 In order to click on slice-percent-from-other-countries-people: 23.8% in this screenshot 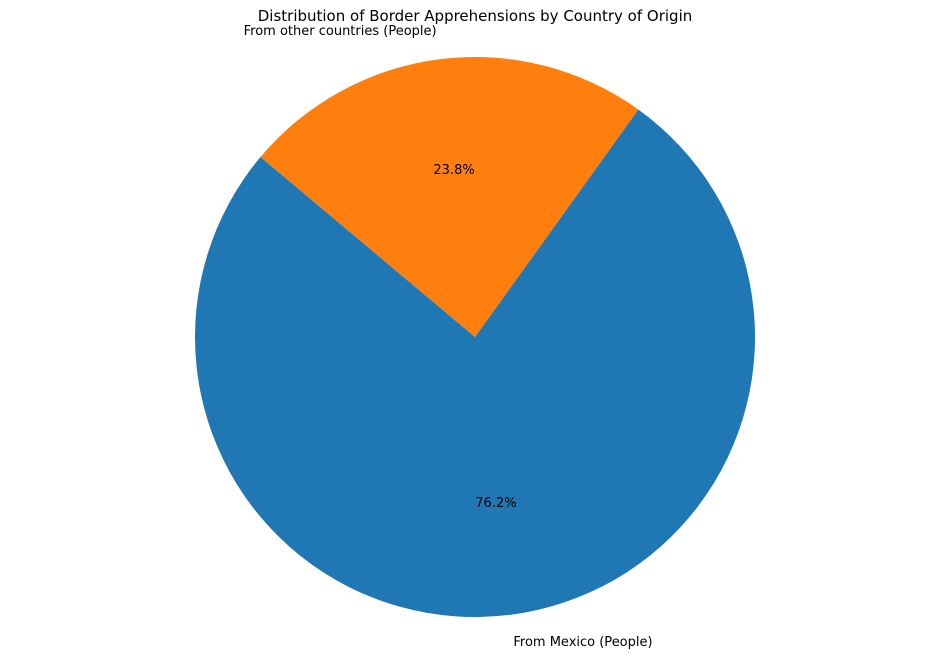, I will do `click(453, 170)`.